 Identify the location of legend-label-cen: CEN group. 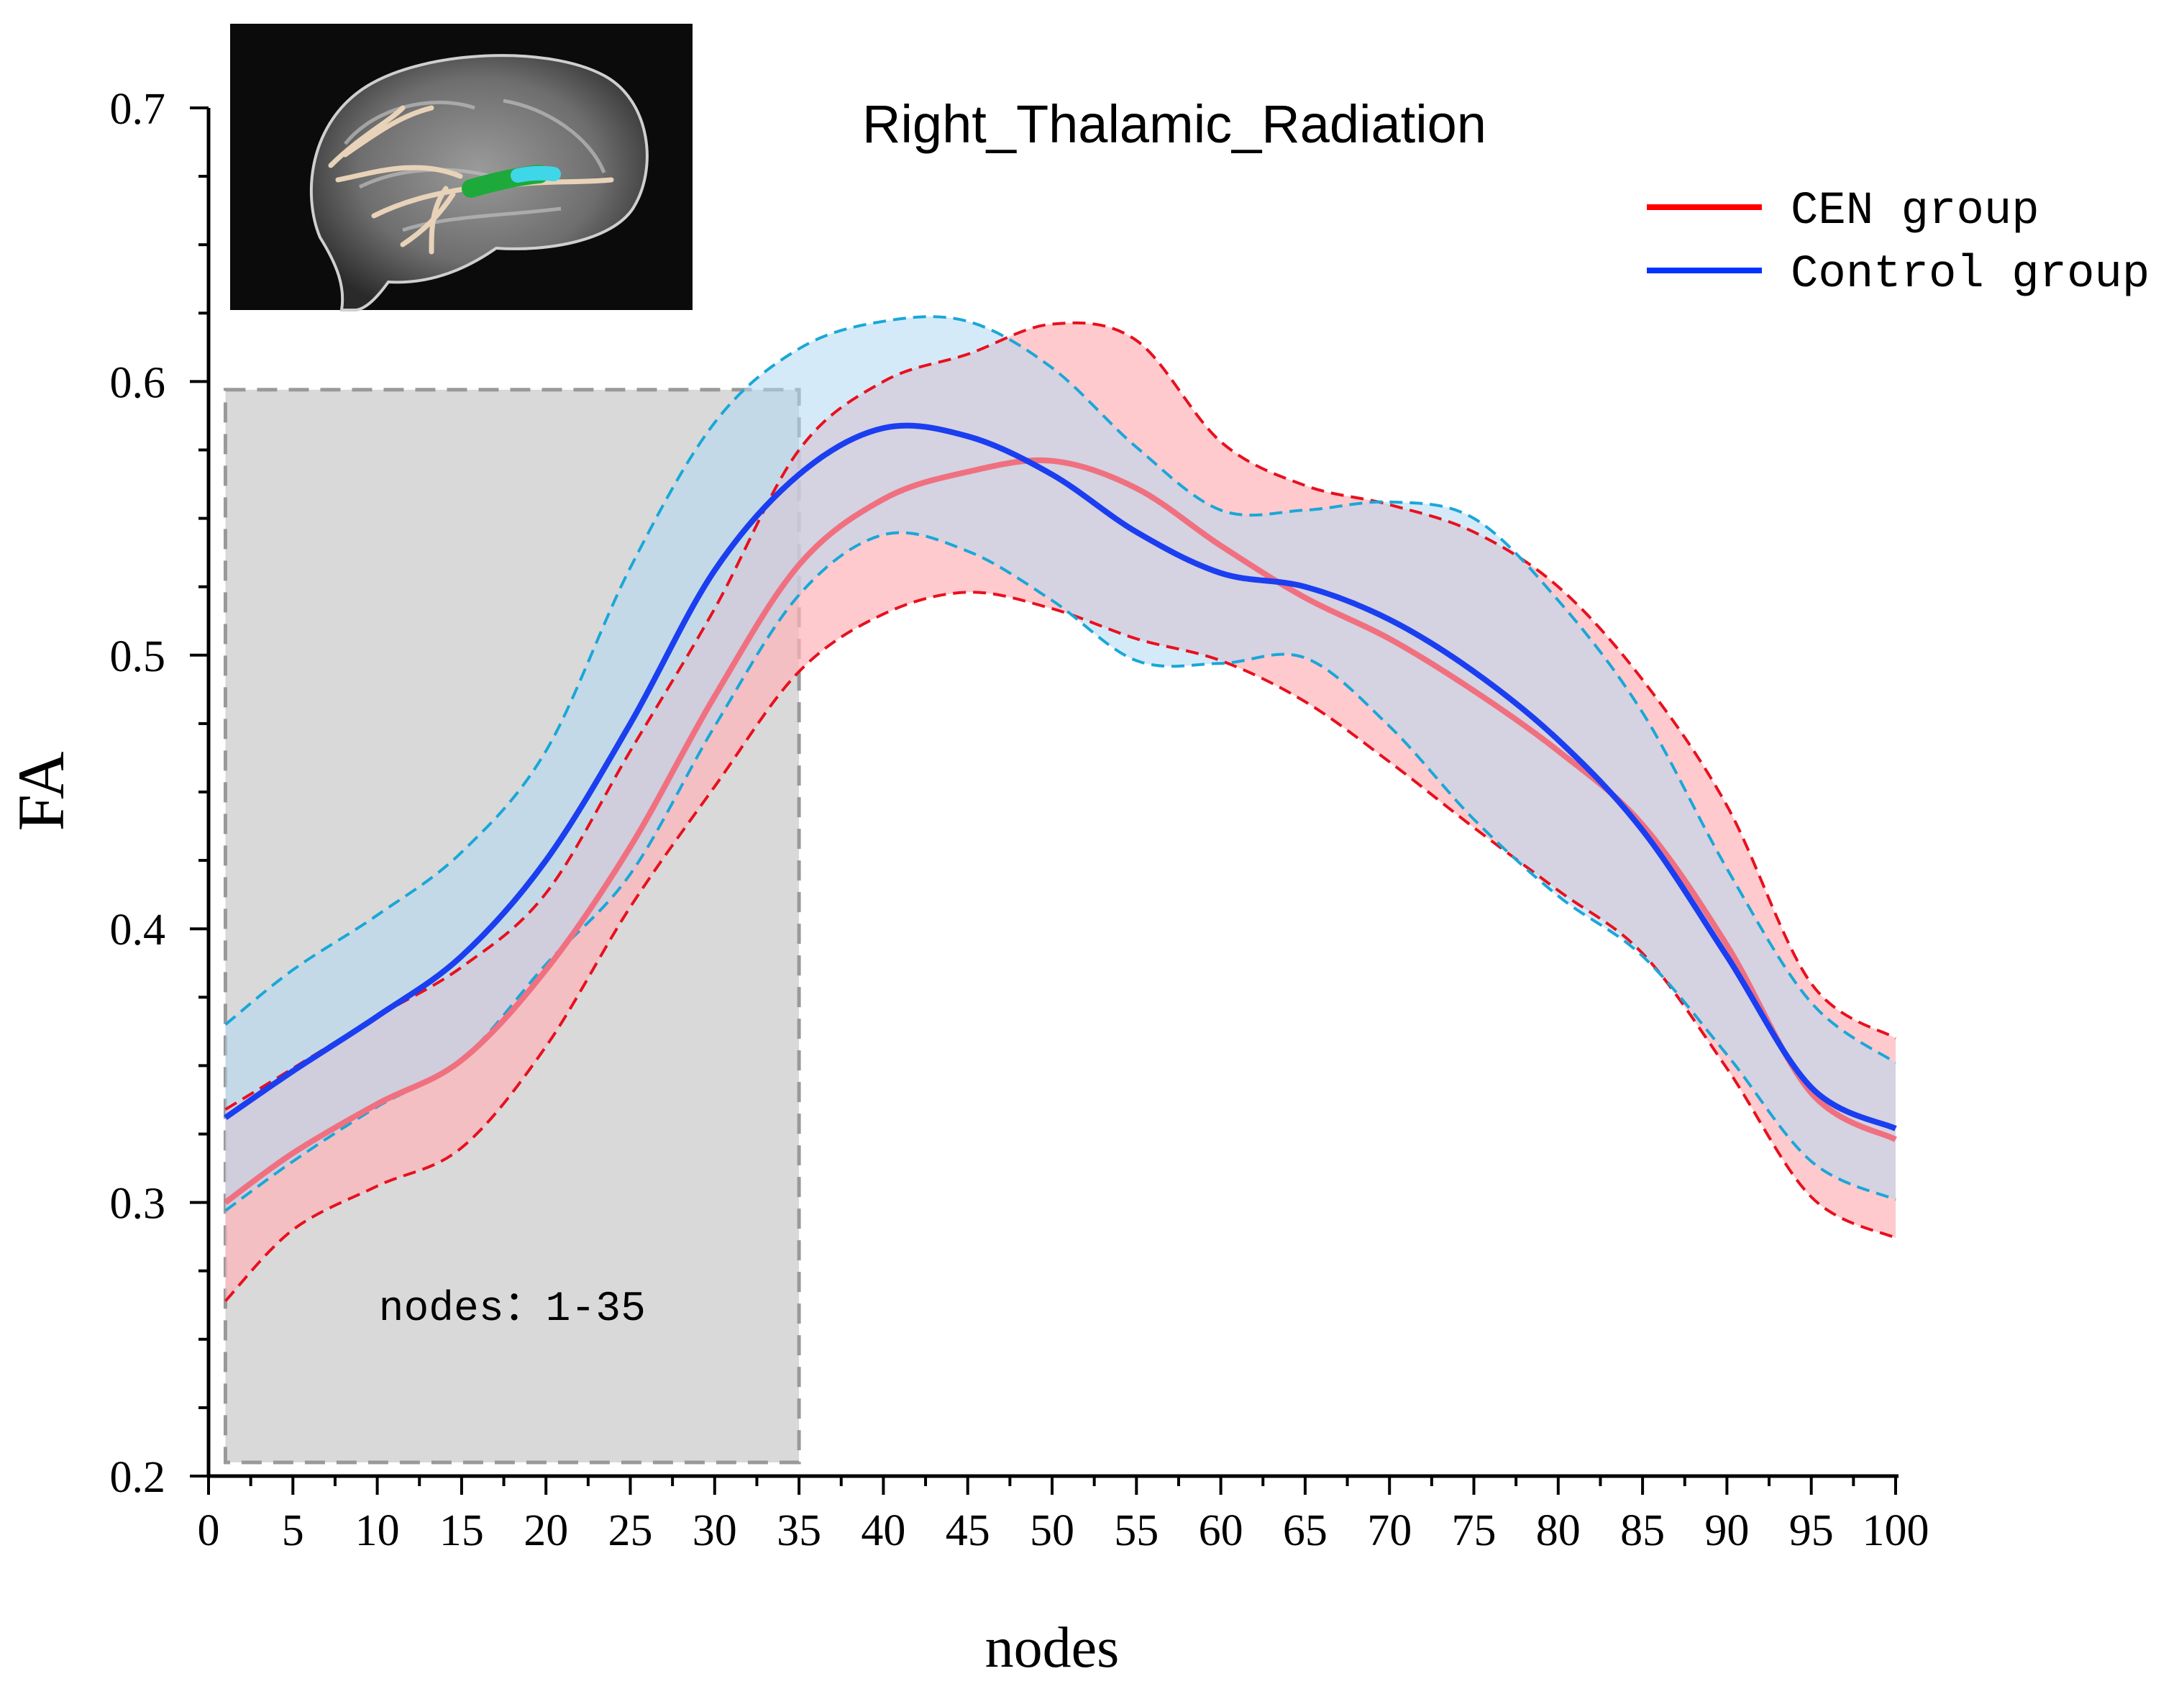
(1915, 211).